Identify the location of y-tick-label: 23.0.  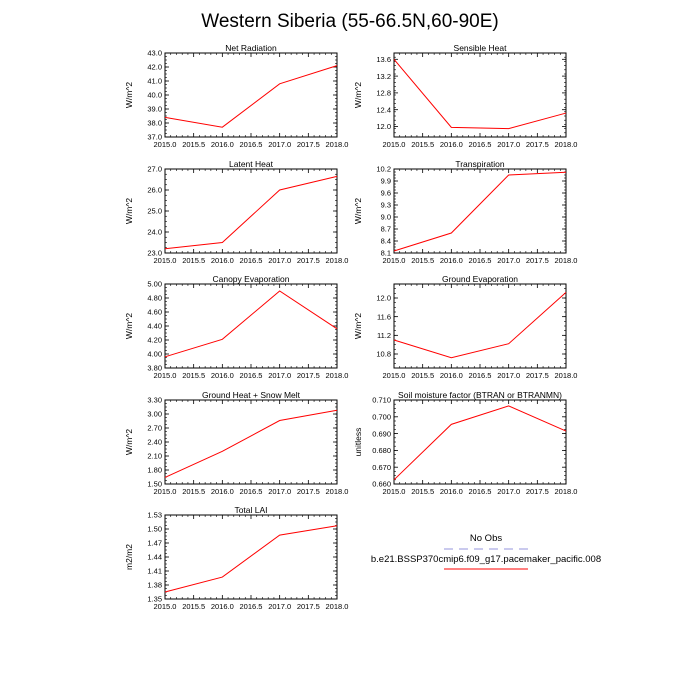
(154, 253).